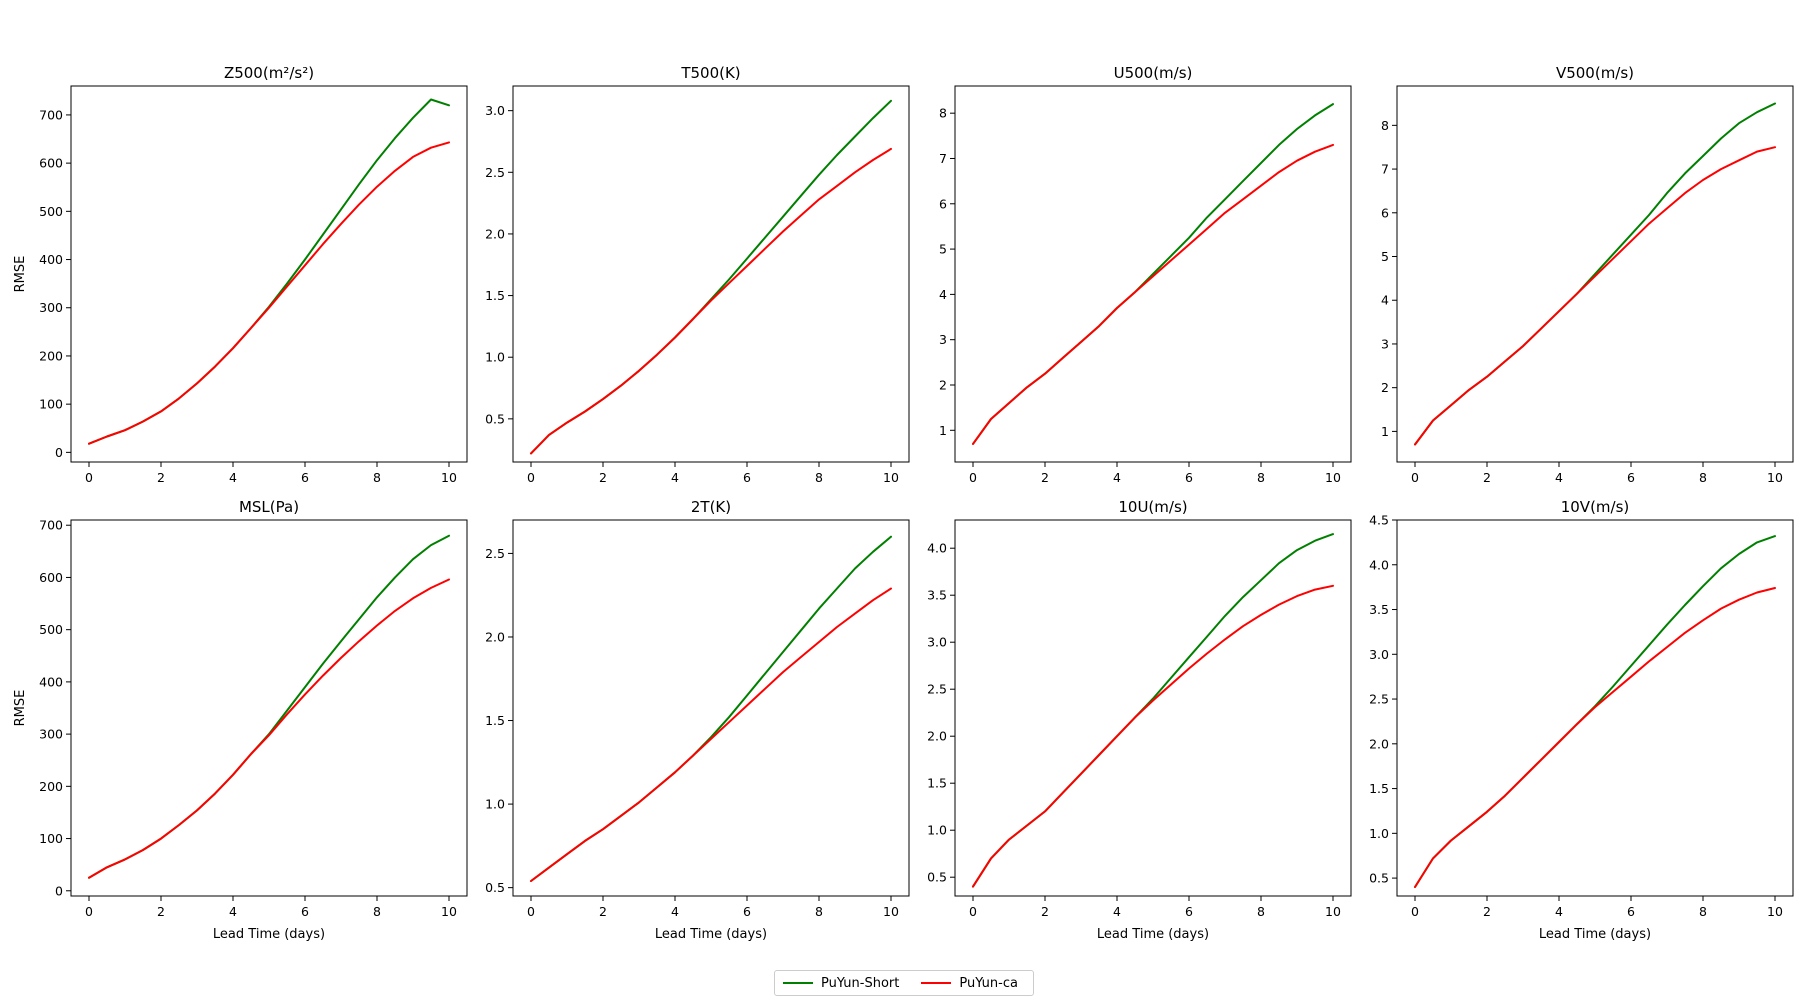 This screenshot has width=1800, height=1000. What do you see at coordinates (51, 259) in the screenshot?
I see `y-tick-label: 400` at bounding box center [51, 259].